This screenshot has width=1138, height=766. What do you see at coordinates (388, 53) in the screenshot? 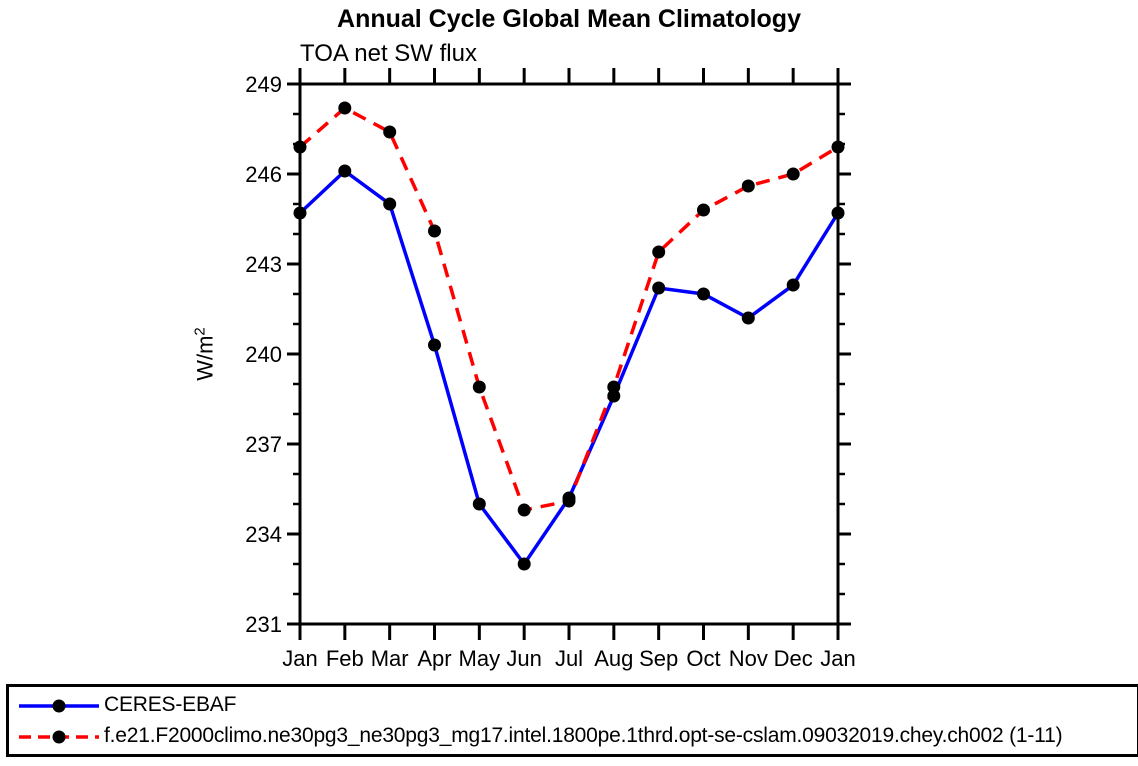
I see `chart-subtitle: TOA net SW flux` at bounding box center [388, 53].